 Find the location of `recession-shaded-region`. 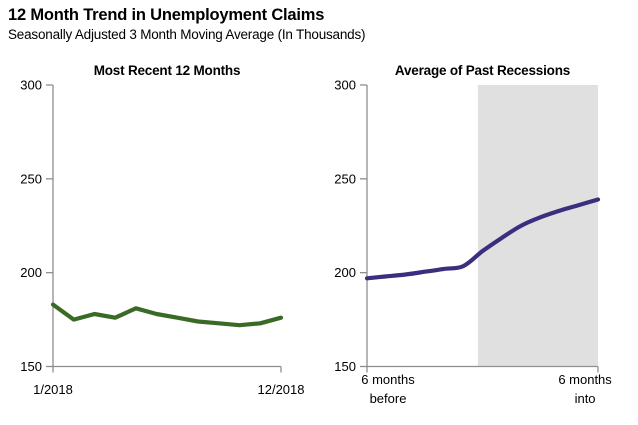

recession-shaded-region is located at coordinates (537, 226).